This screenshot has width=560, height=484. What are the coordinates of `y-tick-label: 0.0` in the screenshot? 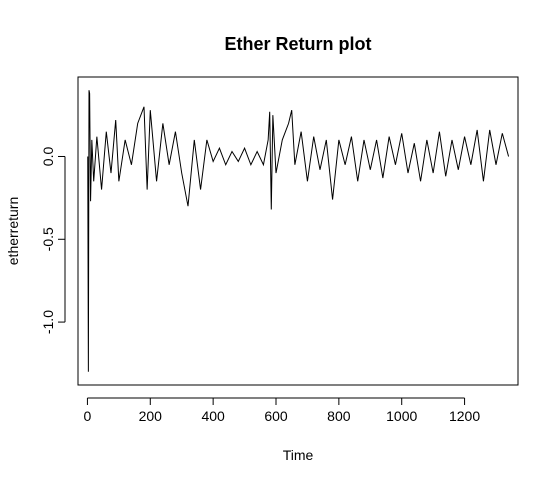 It's located at (48, 157).